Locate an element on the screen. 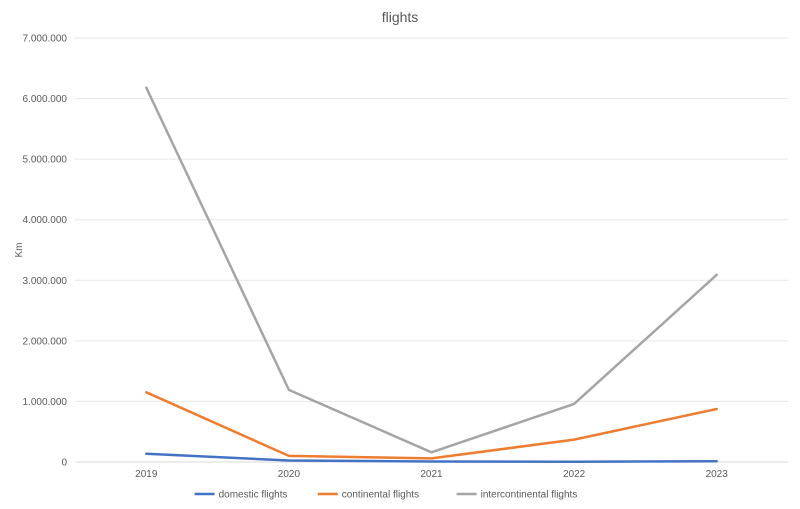  y-tick-label: 1.000.000 is located at coordinates (45, 402).